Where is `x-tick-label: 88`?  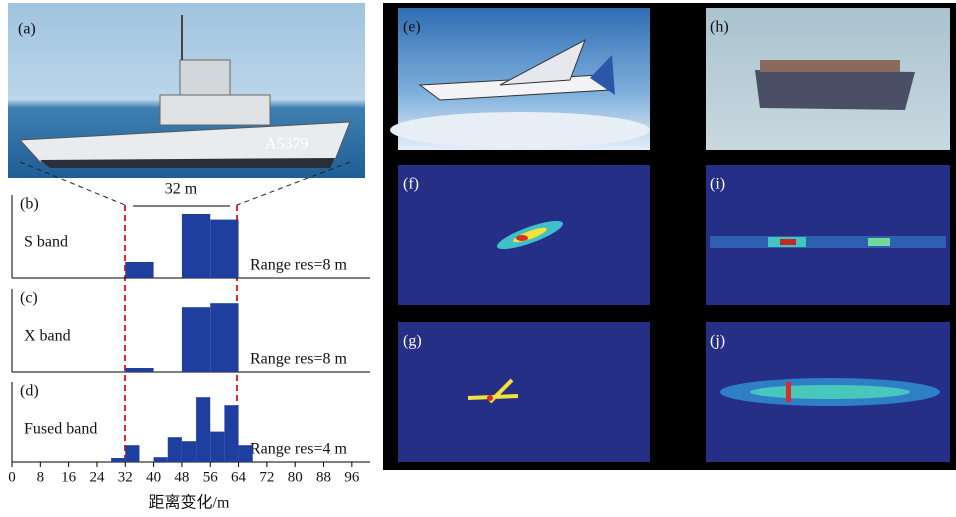
x-tick-label: 88 is located at coordinates (323, 477).